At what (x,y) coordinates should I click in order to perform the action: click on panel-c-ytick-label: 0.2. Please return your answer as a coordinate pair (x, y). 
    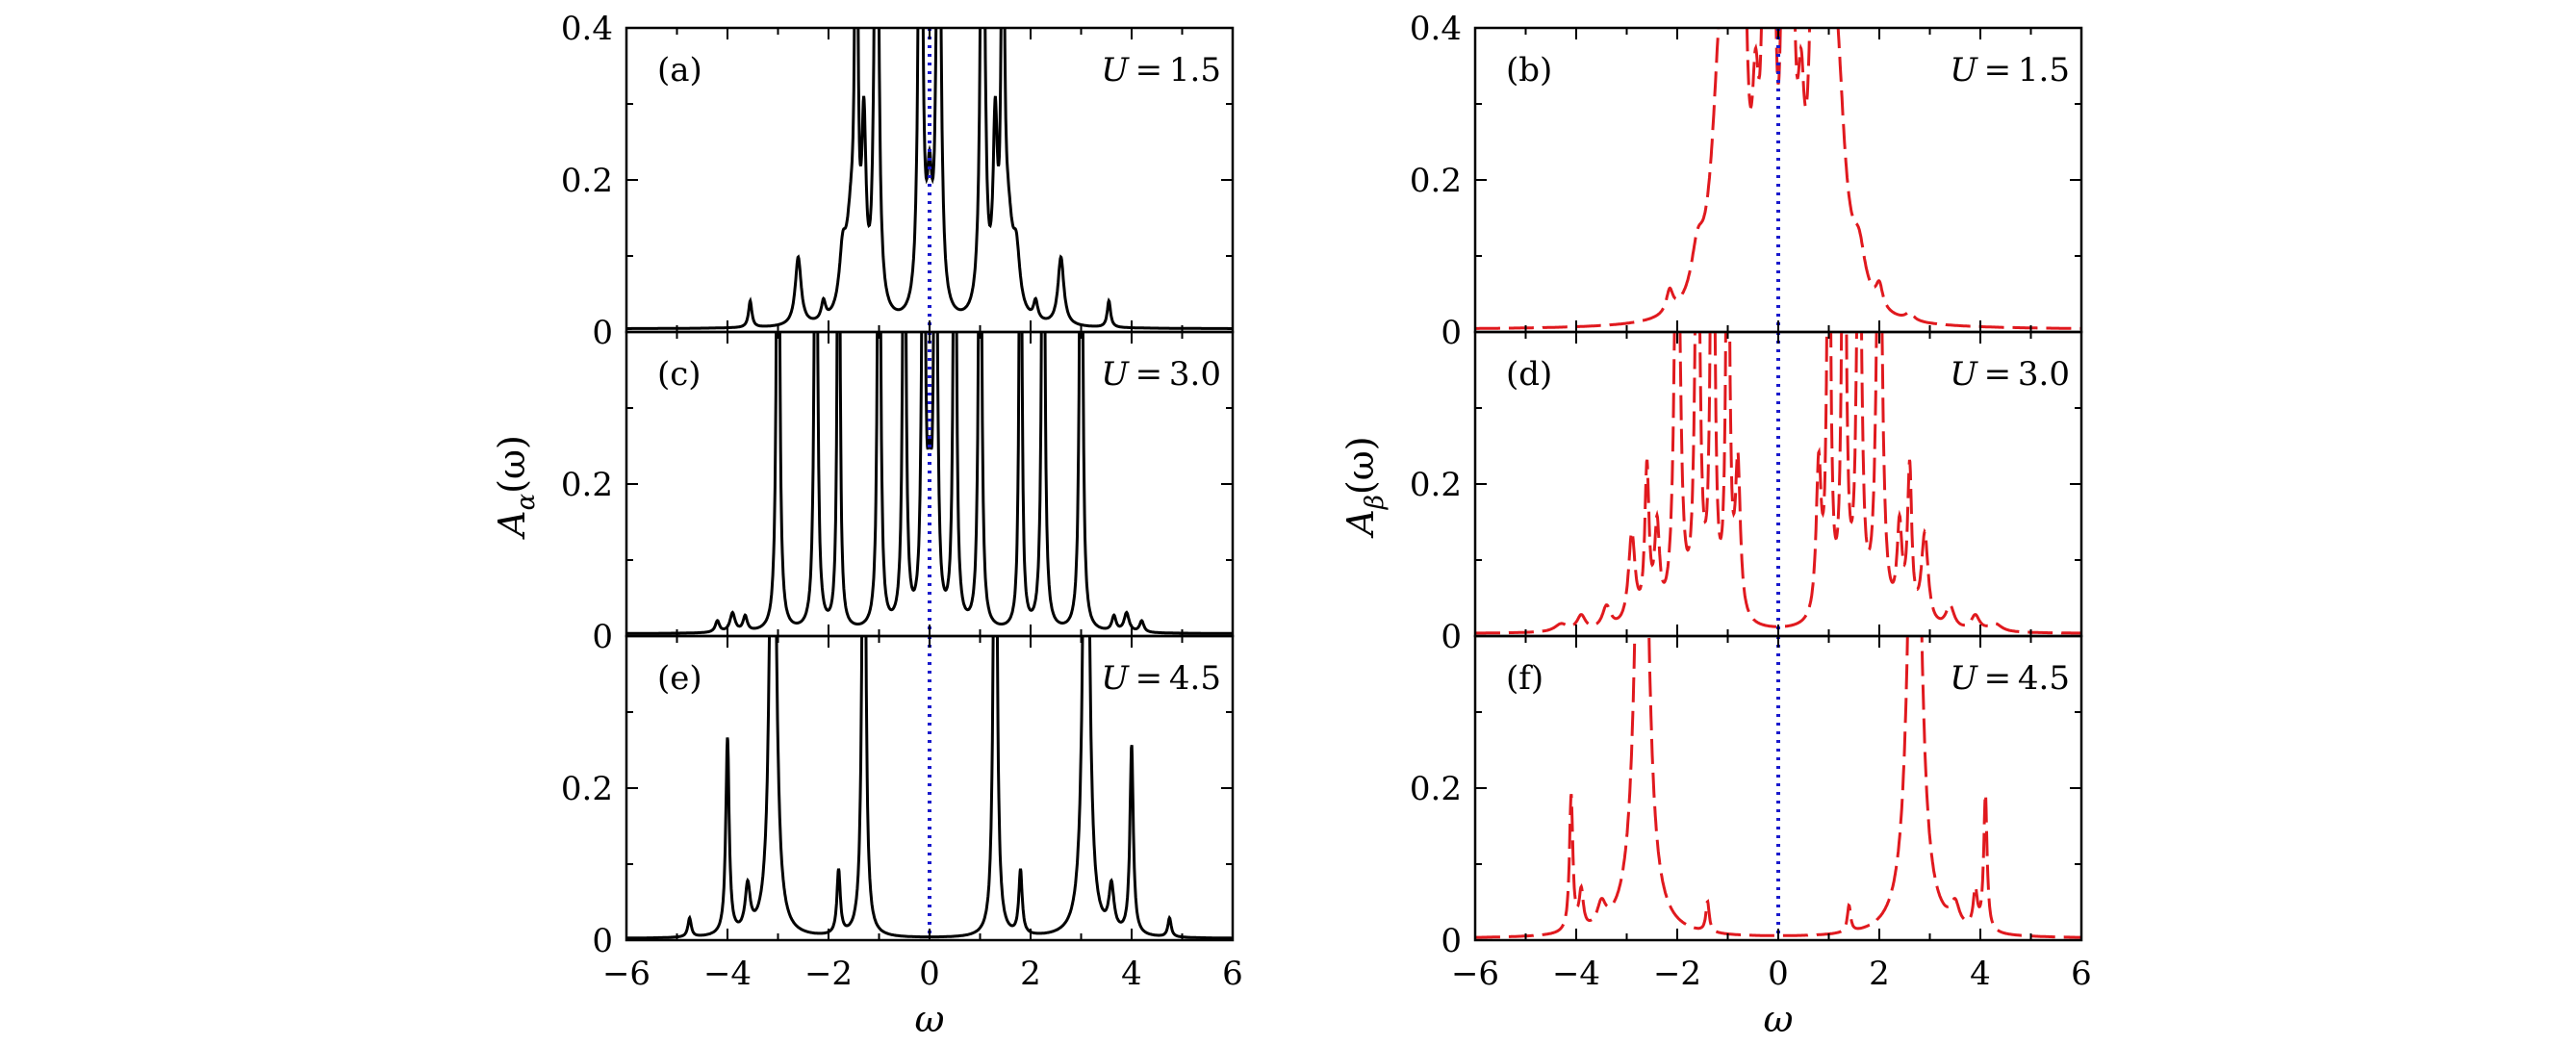
    Looking at the image, I should click on (587, 485).